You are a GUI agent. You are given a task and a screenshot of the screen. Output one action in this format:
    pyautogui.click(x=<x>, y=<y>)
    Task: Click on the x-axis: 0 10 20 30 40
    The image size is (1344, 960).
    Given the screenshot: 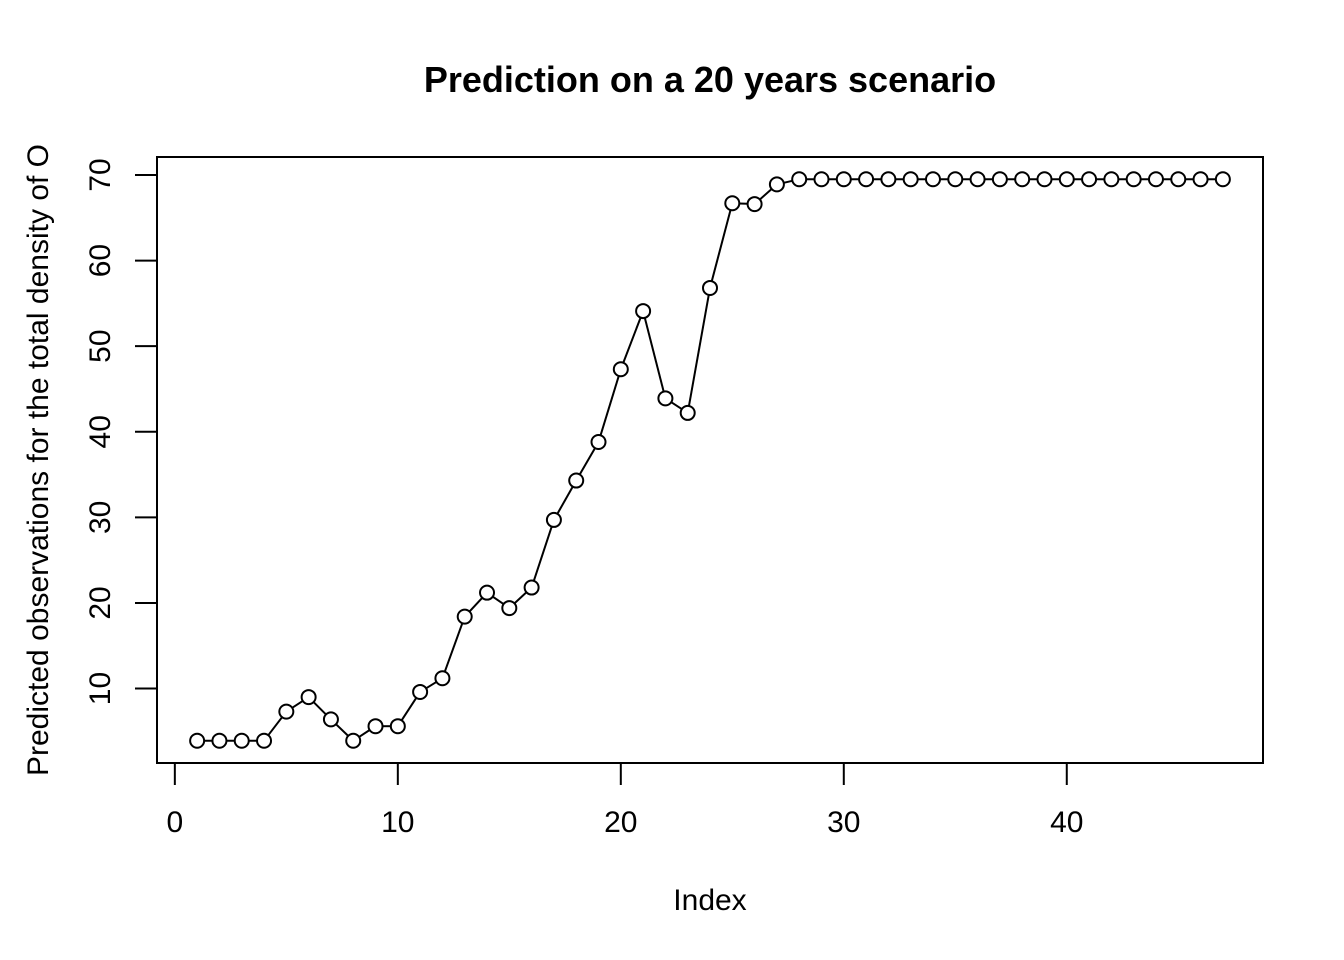 What is the action you would take?
    pyautogui.click(x=624, y=800)
    